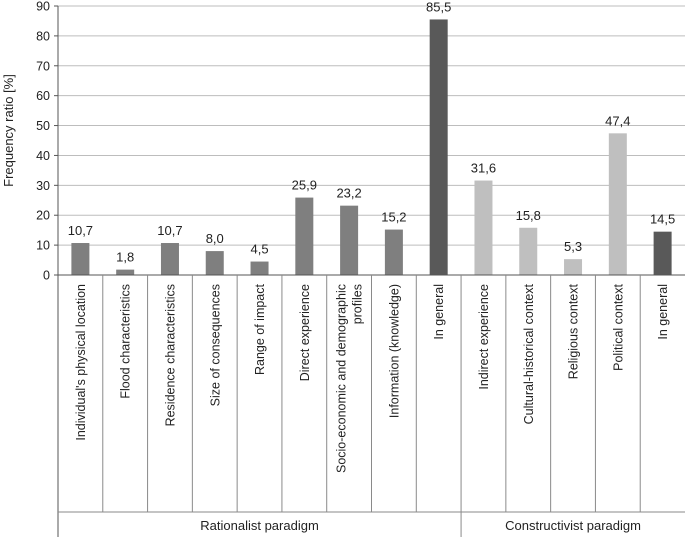 Image resolution: width=685 pixels, height=537 pixels. What do you see at coordinates (215, 238) in the screenshot?
I see `value-label: 8,0` at bounding box center [215, 238].